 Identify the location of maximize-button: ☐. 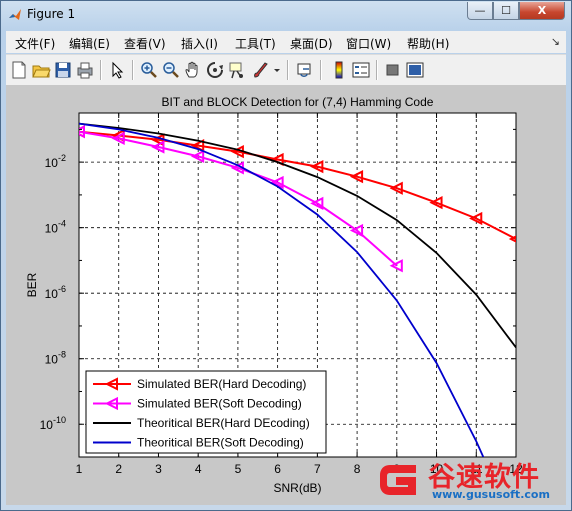
(506, 11).